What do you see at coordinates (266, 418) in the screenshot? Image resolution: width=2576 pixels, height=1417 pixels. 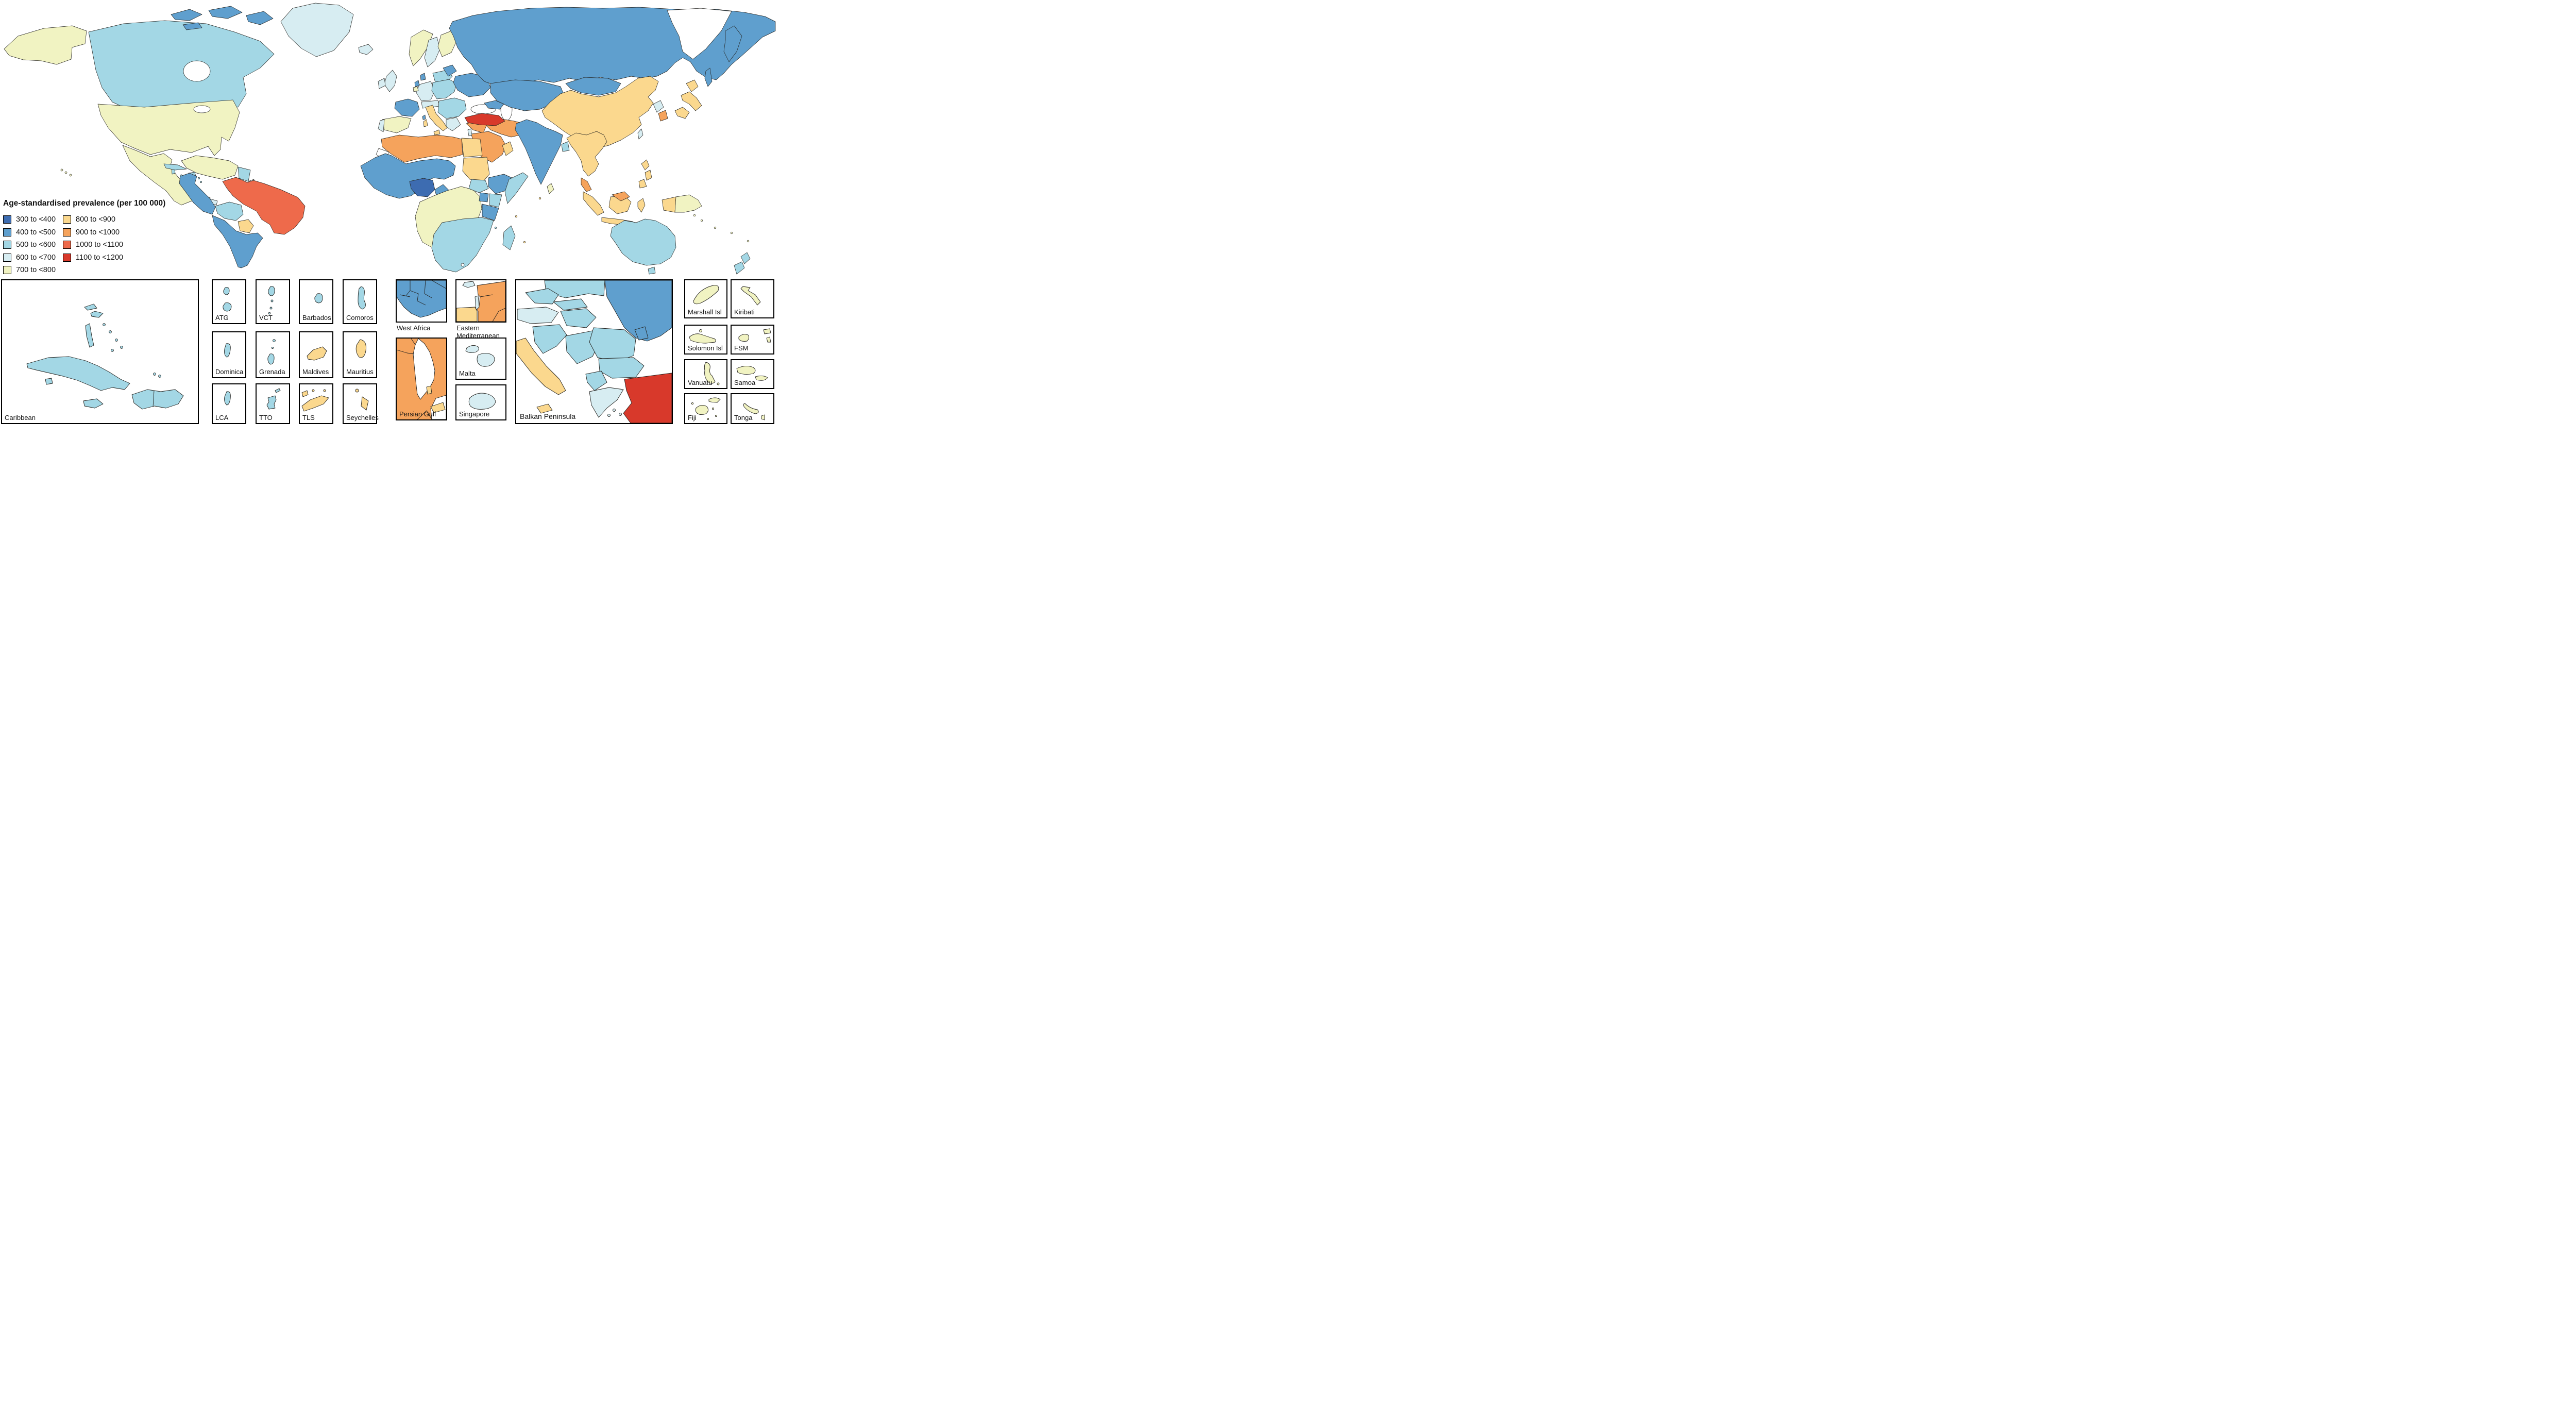 I see `inset-label-tto: TTO` at bounding box center [266, 418].